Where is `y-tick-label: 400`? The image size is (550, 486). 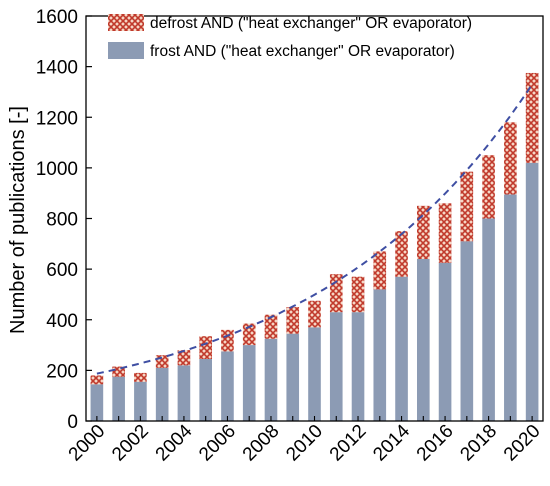 y-tick-label: 400 is located at coordinates (62, 321).